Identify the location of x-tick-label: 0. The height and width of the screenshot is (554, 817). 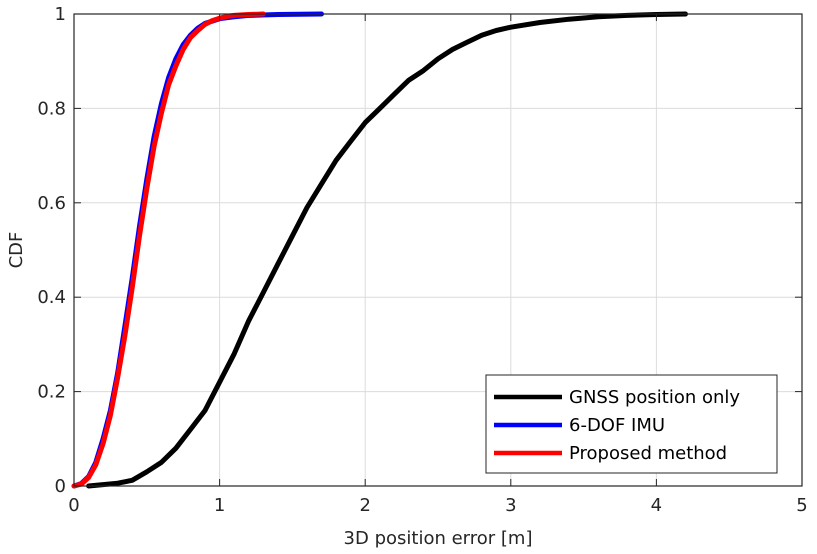
(73, 505).